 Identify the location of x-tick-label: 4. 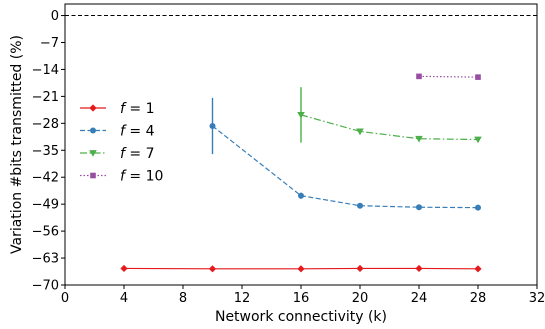
(124, 298).